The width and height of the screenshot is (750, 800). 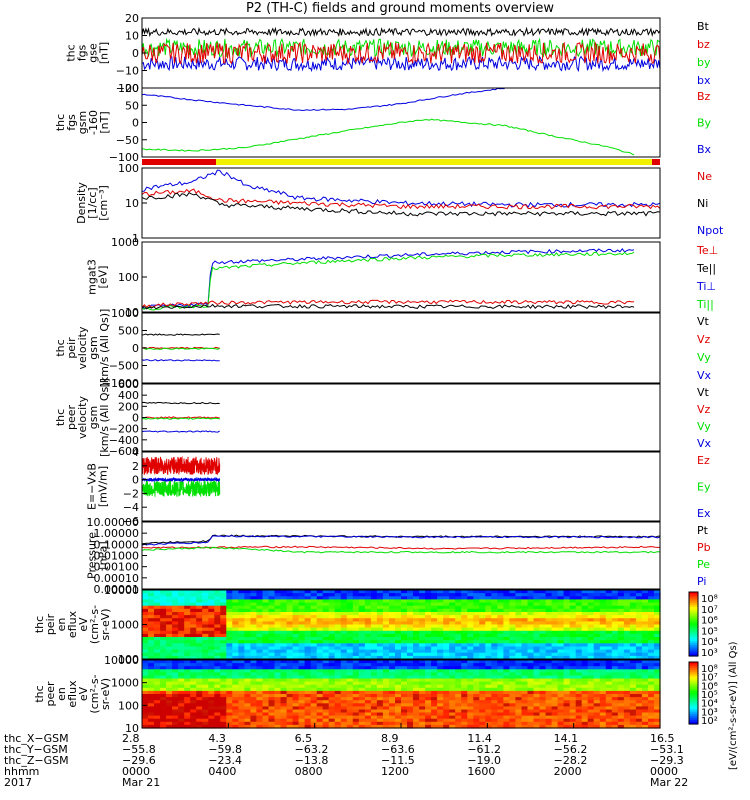 I want to click on x-cell-hhmm: 1200, so click(x=395, y=771).